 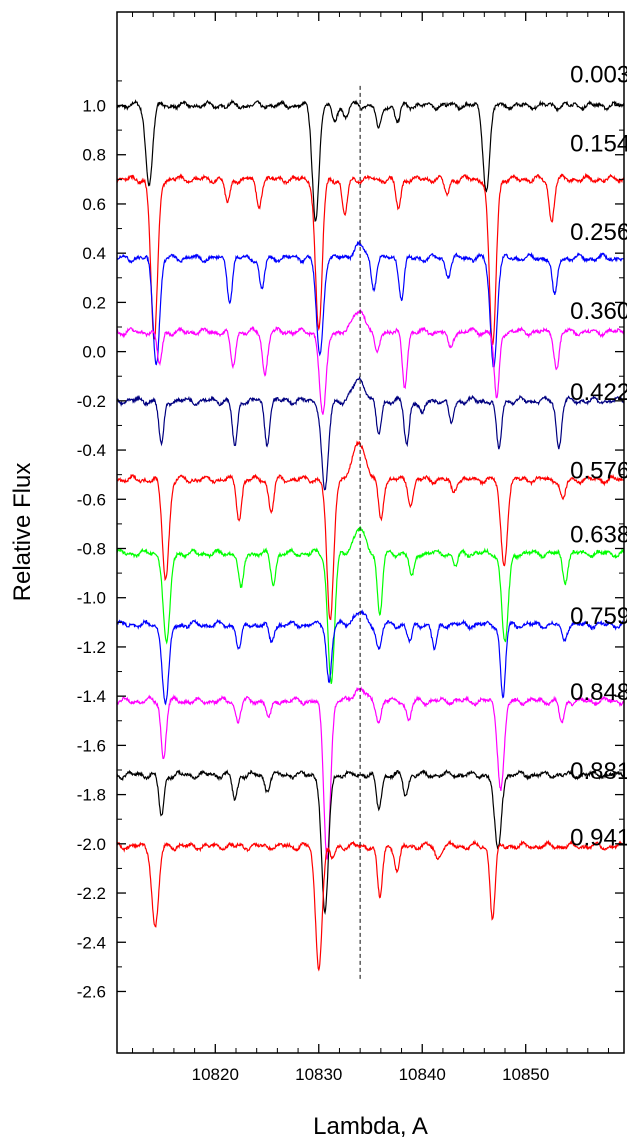 I want to click on y-tick-label: -2.2, so click(x=91, y=893).